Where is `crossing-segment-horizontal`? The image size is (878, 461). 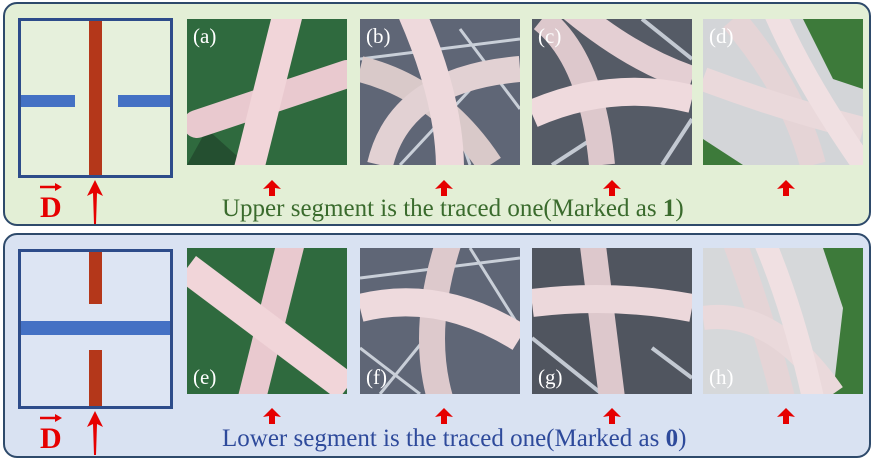 crossing-segment-horizontal is located at coordinates (95, 328).